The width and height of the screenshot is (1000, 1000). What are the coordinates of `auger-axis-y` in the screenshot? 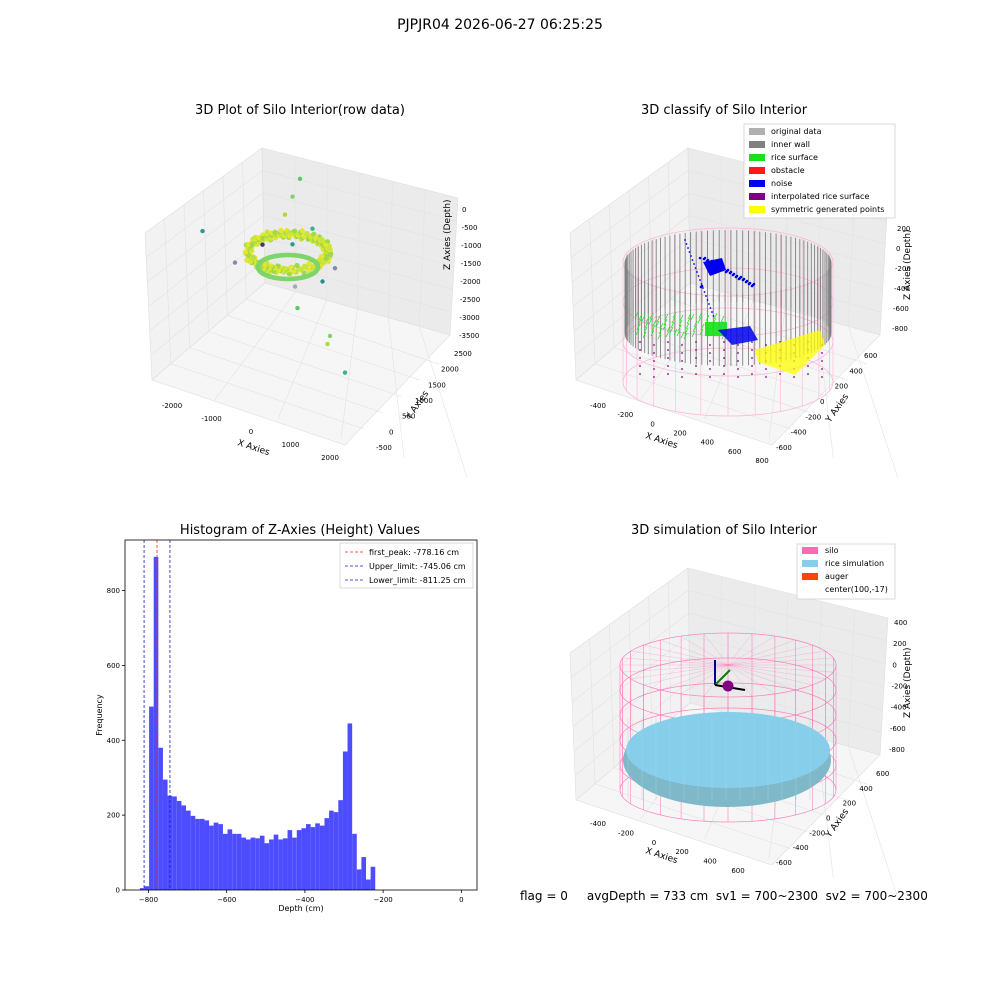 It's located at (722, 677).